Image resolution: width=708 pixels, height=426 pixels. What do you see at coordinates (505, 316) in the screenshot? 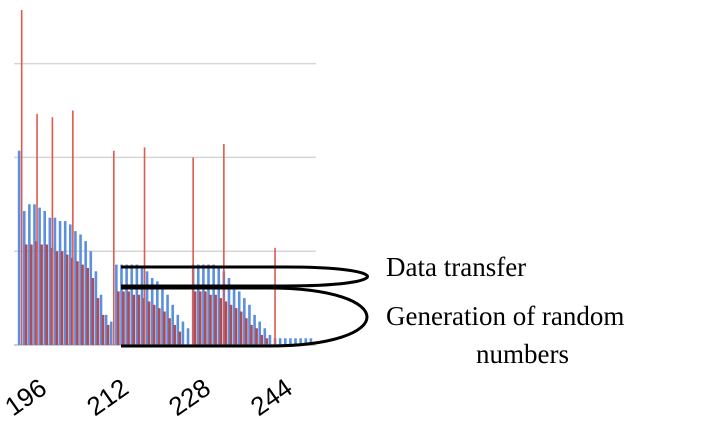
I see `annotation-random-line1: Generation of random` at bounding box center [505, 316].